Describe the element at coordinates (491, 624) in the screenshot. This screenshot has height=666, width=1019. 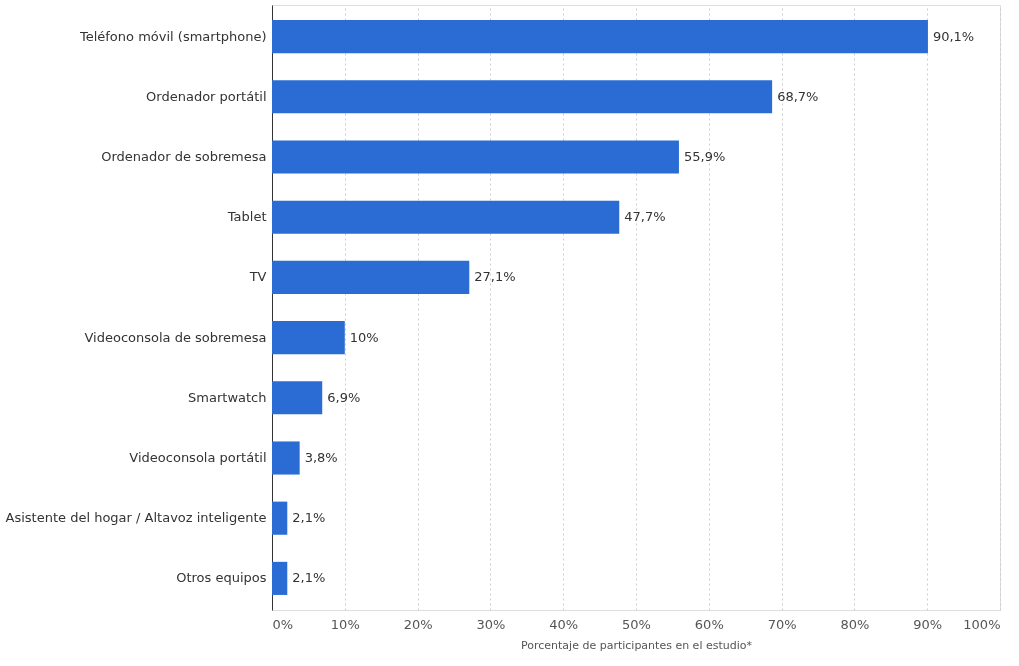
I see `x-tick-label: 30%` at that location.